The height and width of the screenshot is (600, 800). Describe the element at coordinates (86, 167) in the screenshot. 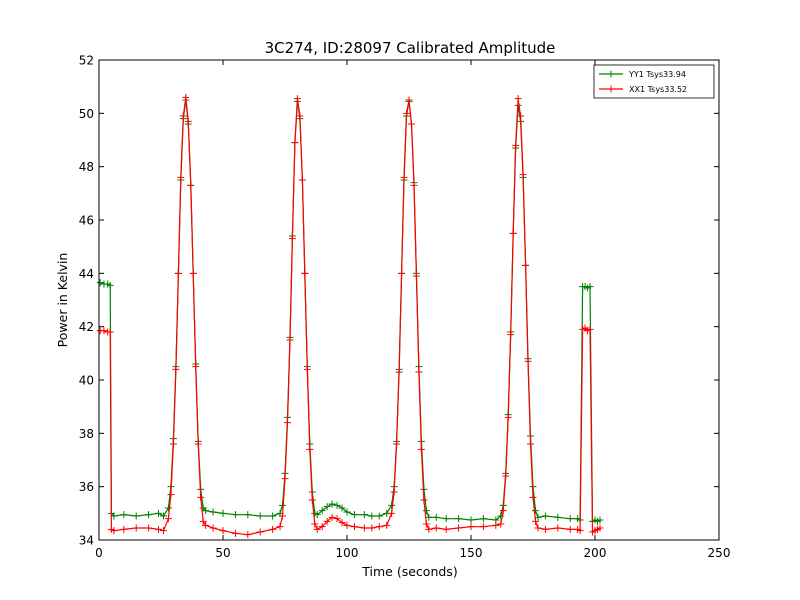

I see `y-tick-label: 48` at that location.